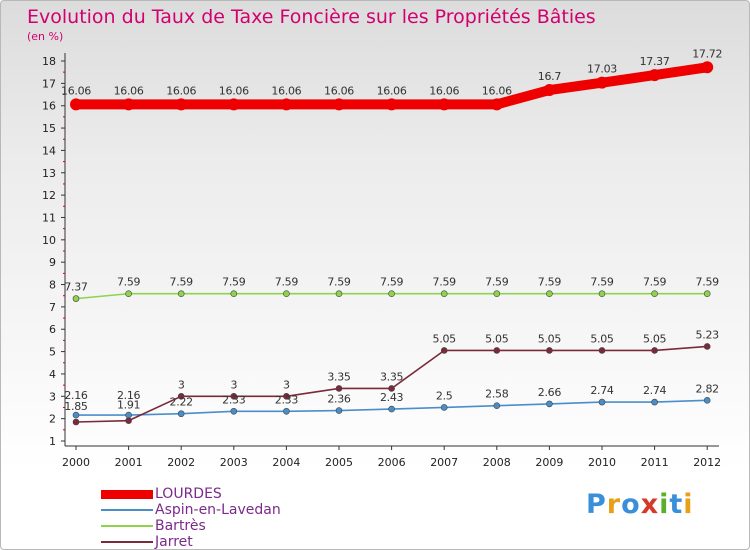  Describe the element at coordinates (49, 106) in the screenshot. I see `y-tick-label: 16` at that location.